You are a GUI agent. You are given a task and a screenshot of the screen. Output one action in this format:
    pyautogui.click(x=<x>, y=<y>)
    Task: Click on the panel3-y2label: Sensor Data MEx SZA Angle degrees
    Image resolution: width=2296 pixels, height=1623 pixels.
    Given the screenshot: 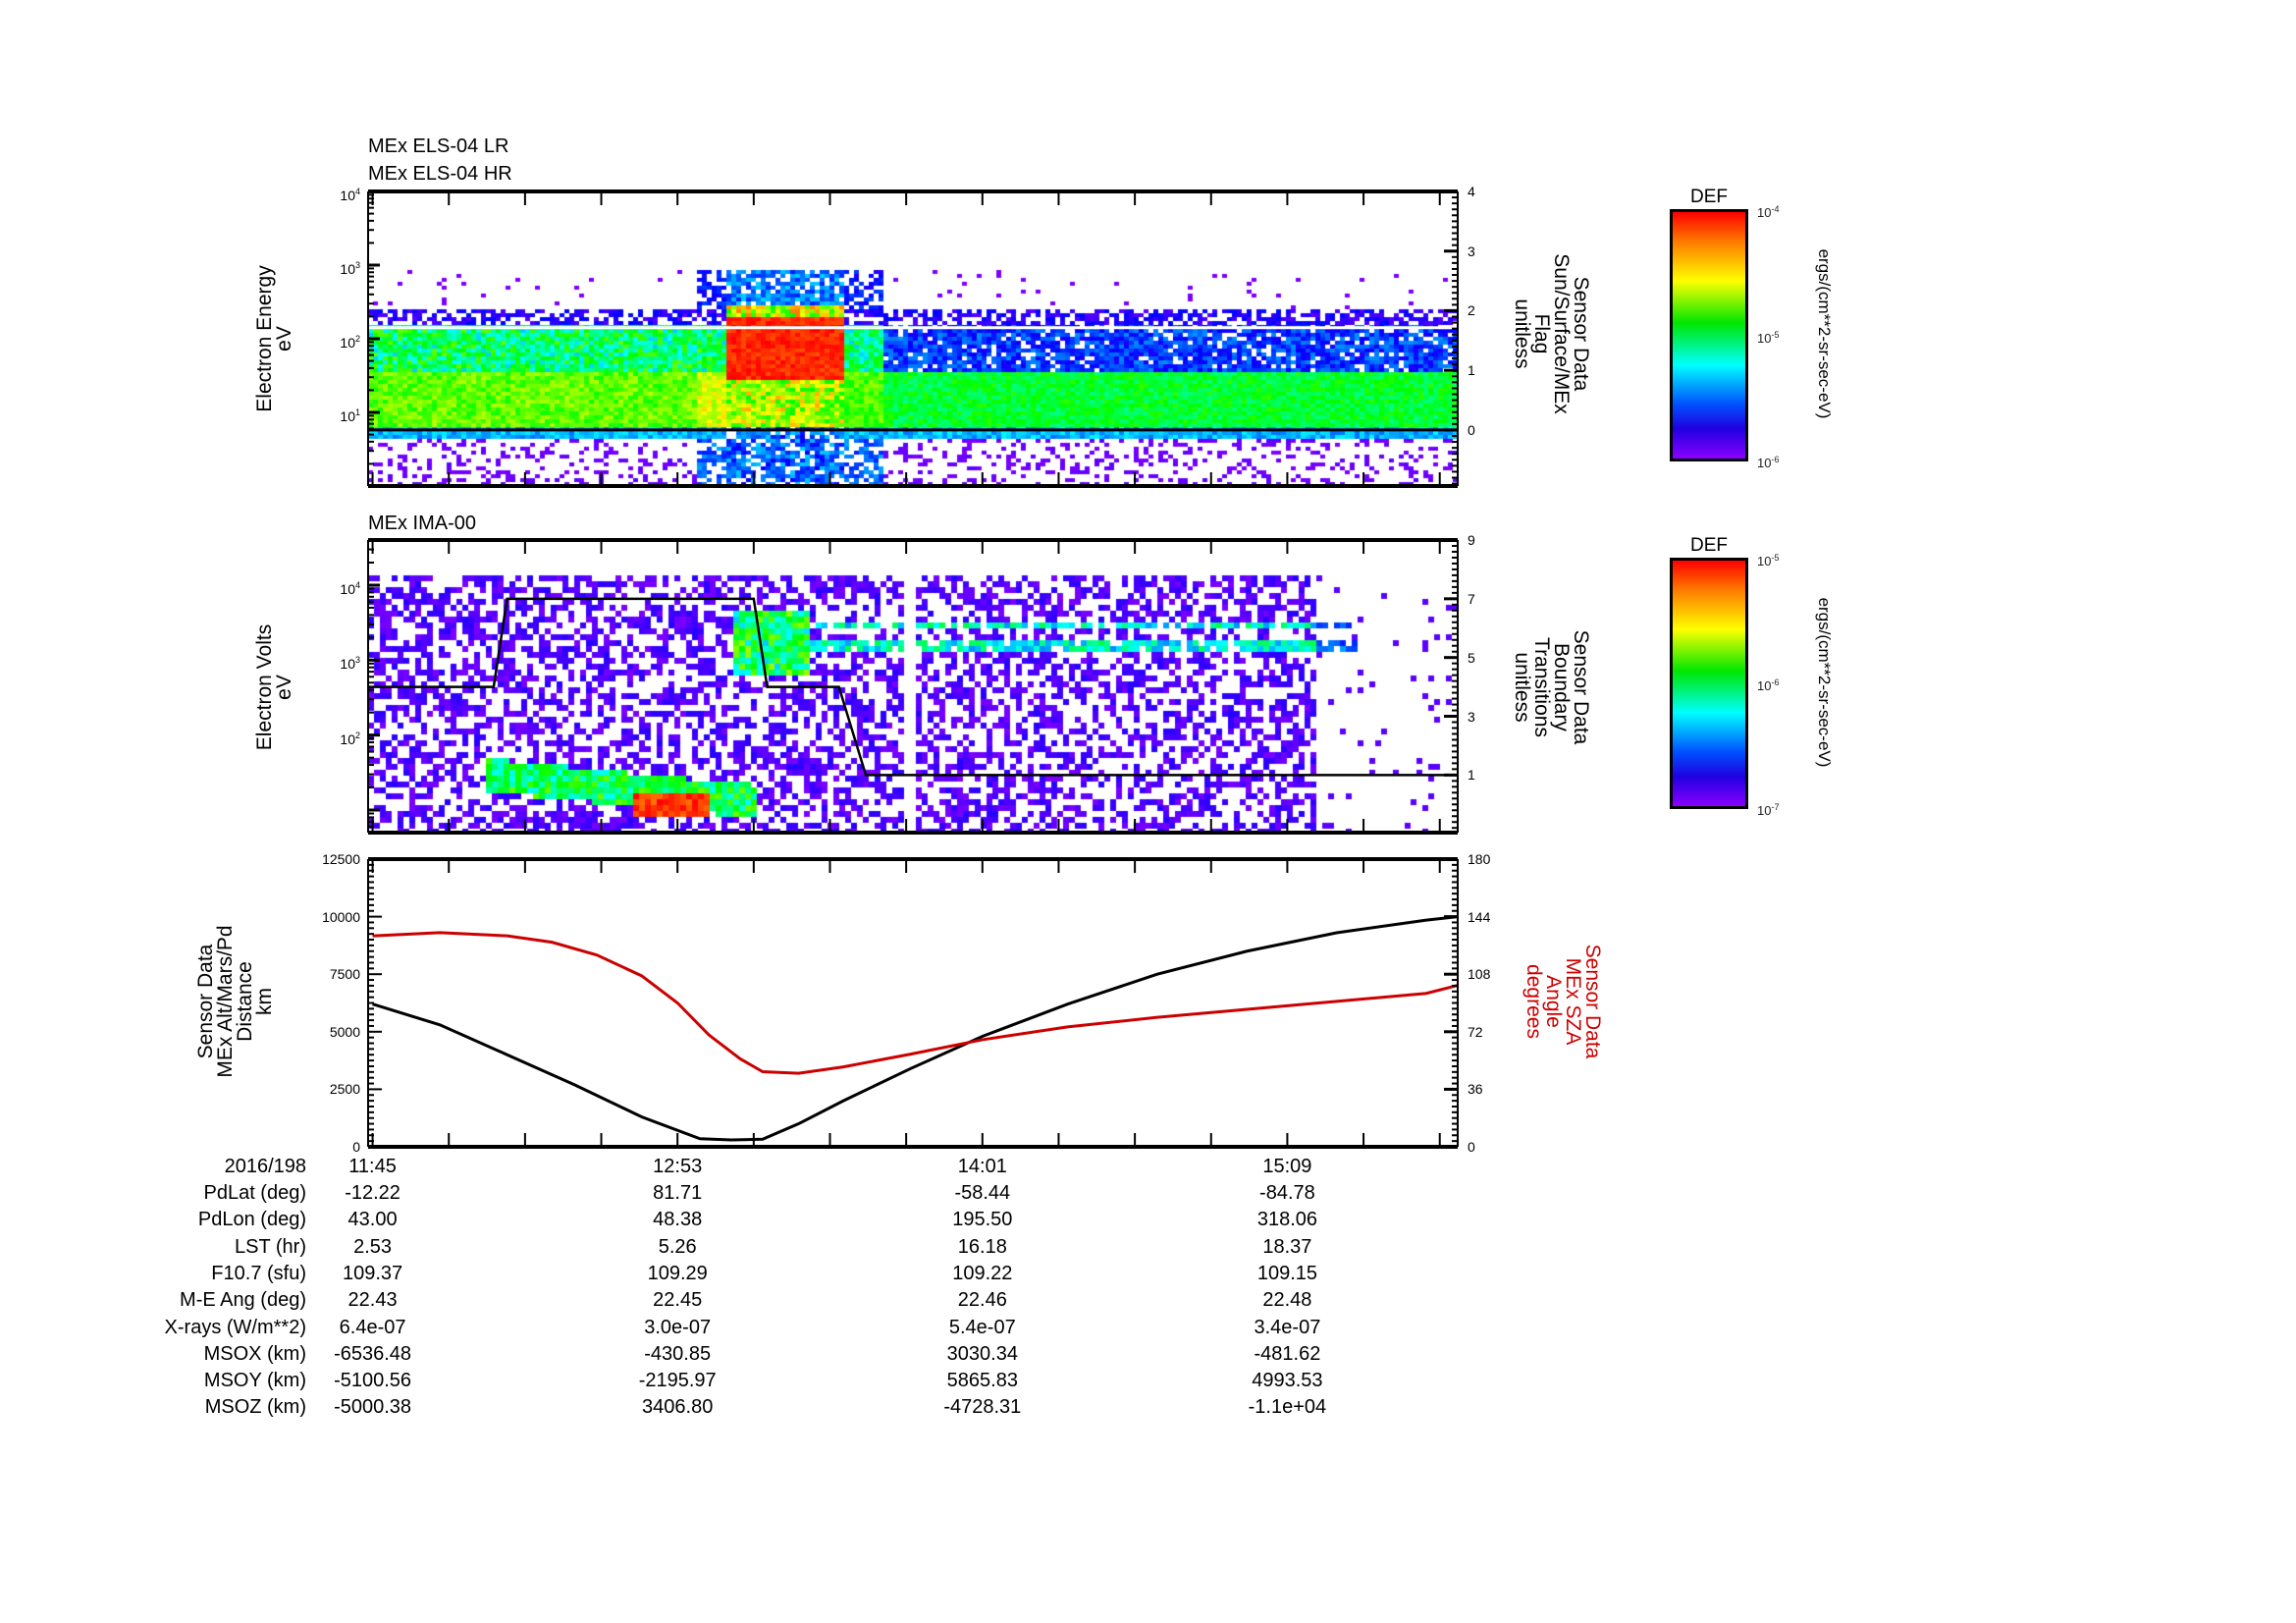 What is the action you would take?
    pyautogui.click(x=1563, y=1002)
    